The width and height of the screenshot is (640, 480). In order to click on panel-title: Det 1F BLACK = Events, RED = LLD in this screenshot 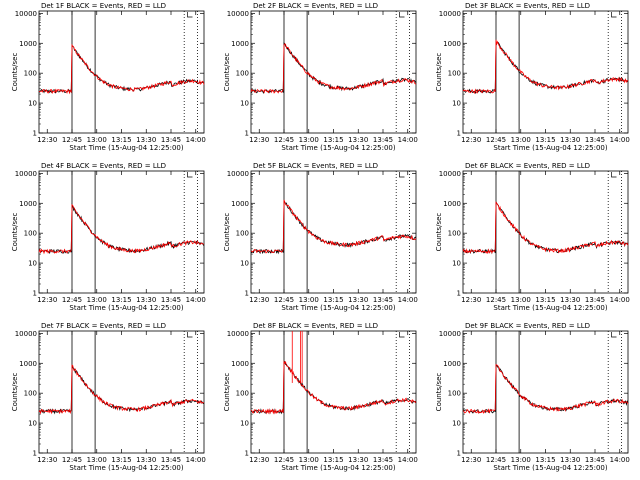, I will do `click(103, 6)`.